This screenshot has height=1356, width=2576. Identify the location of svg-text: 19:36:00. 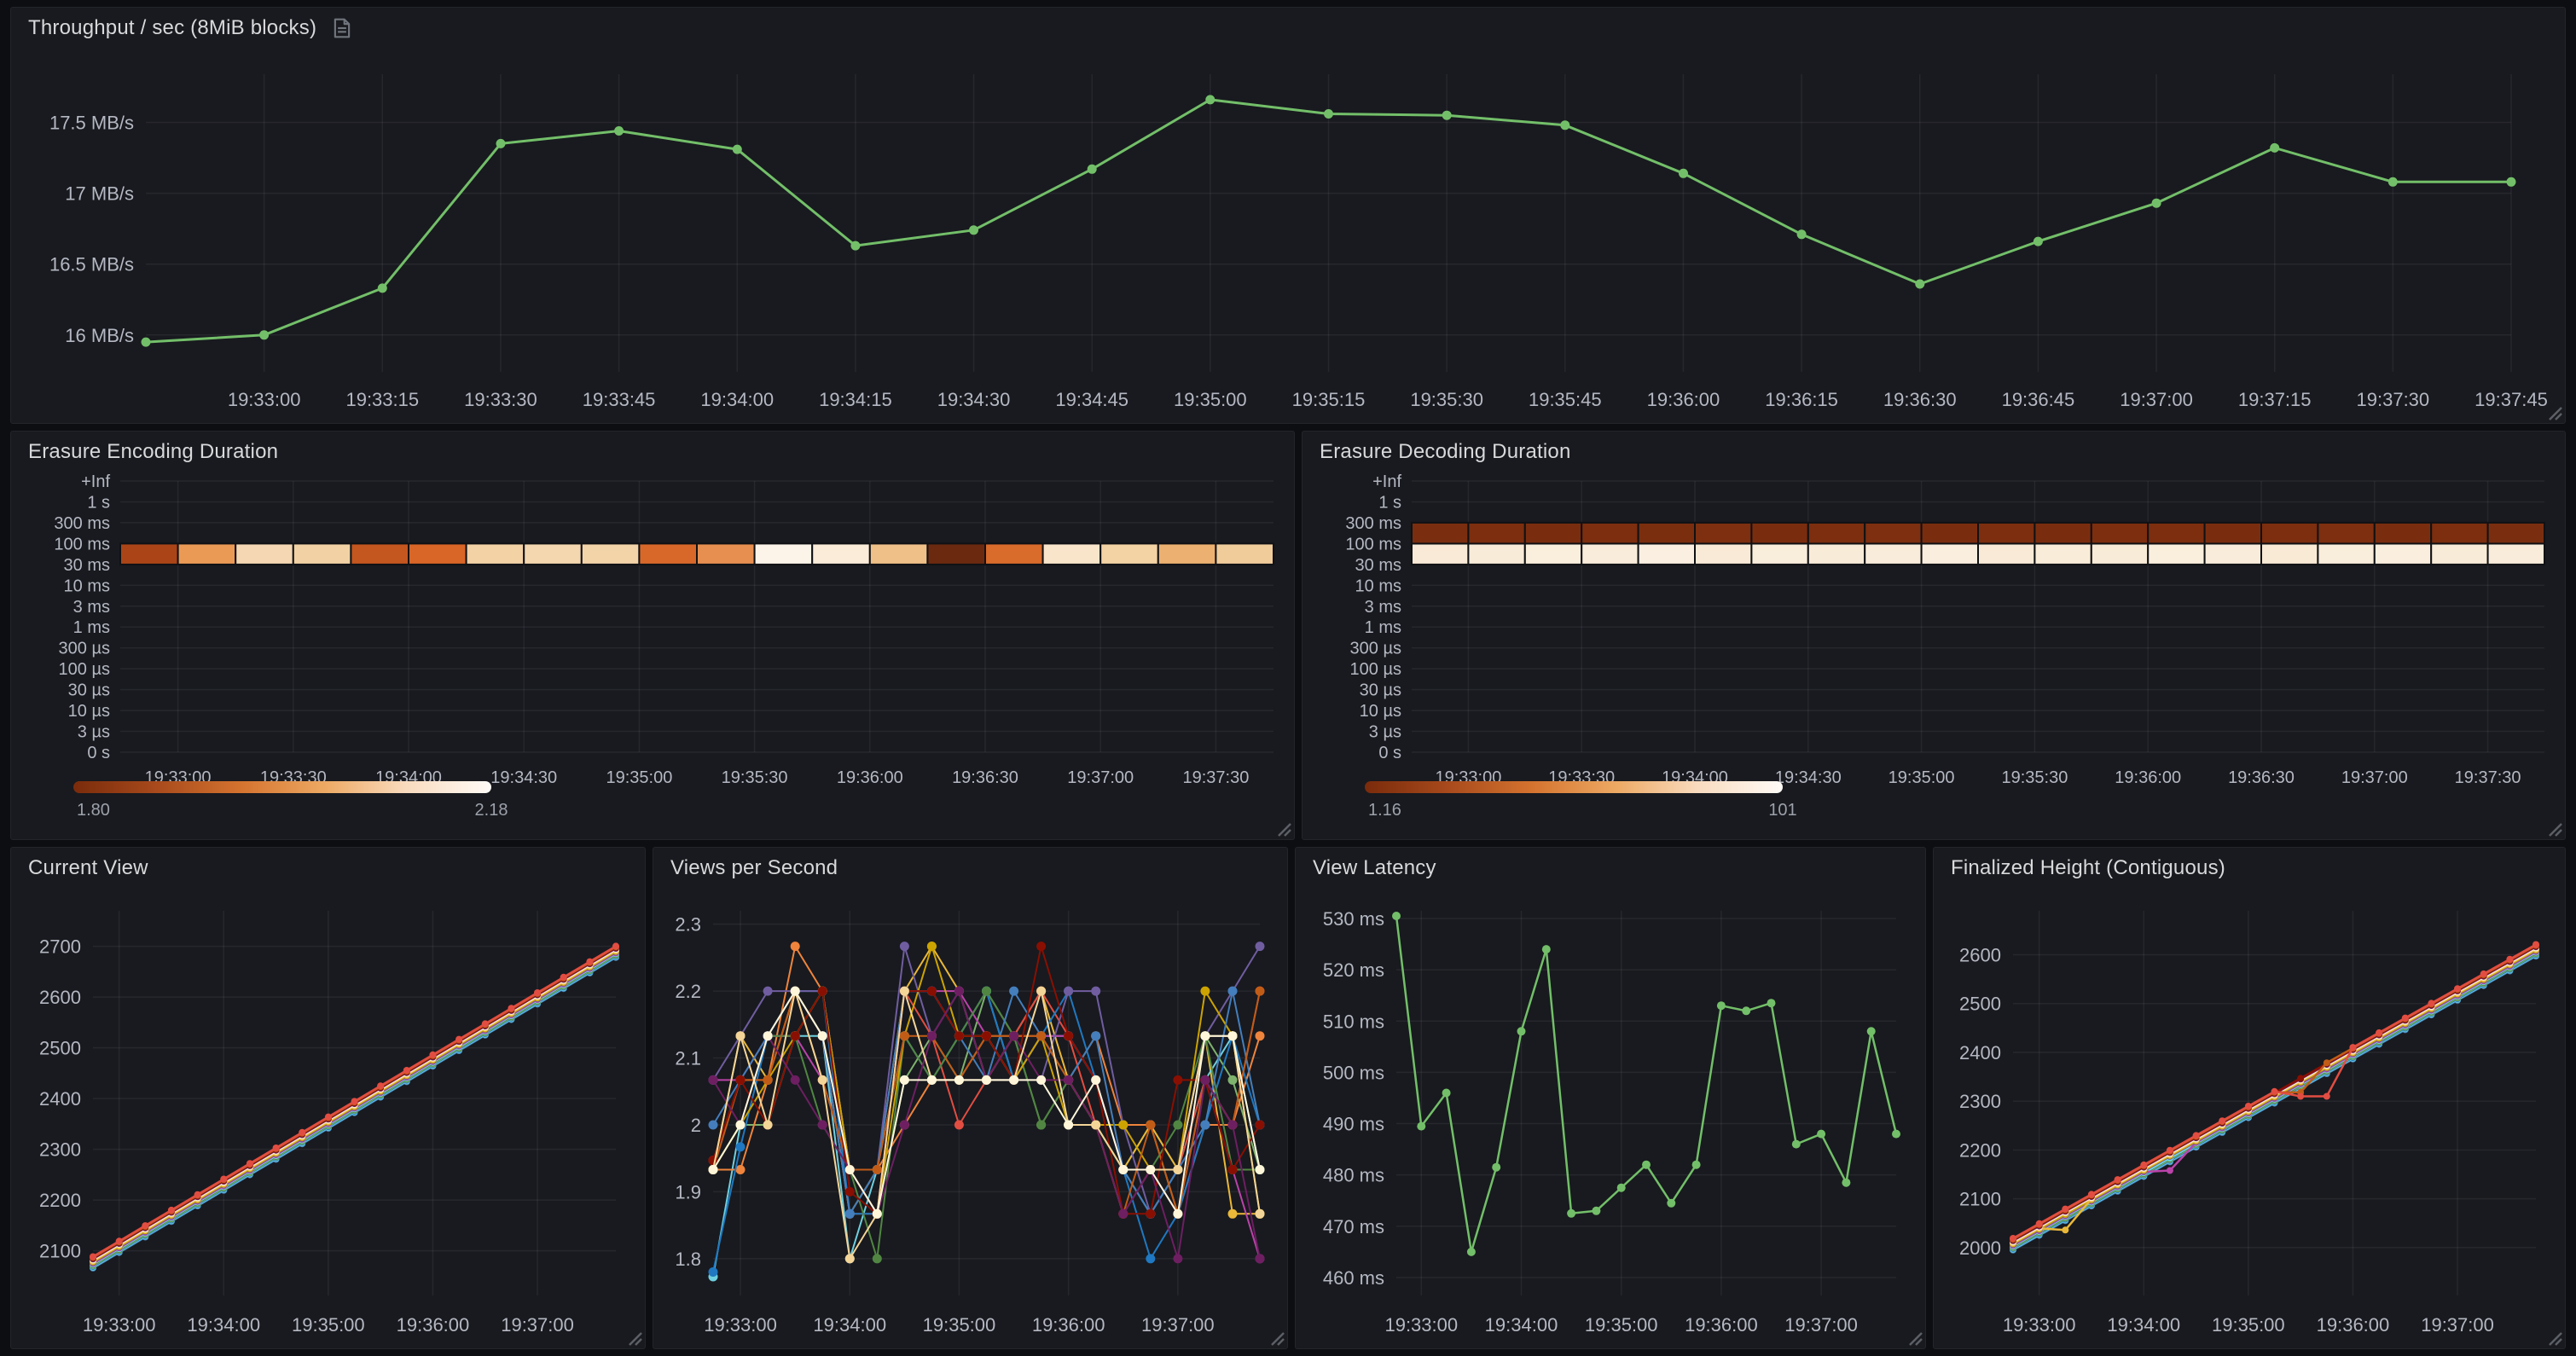
(1683, 399).